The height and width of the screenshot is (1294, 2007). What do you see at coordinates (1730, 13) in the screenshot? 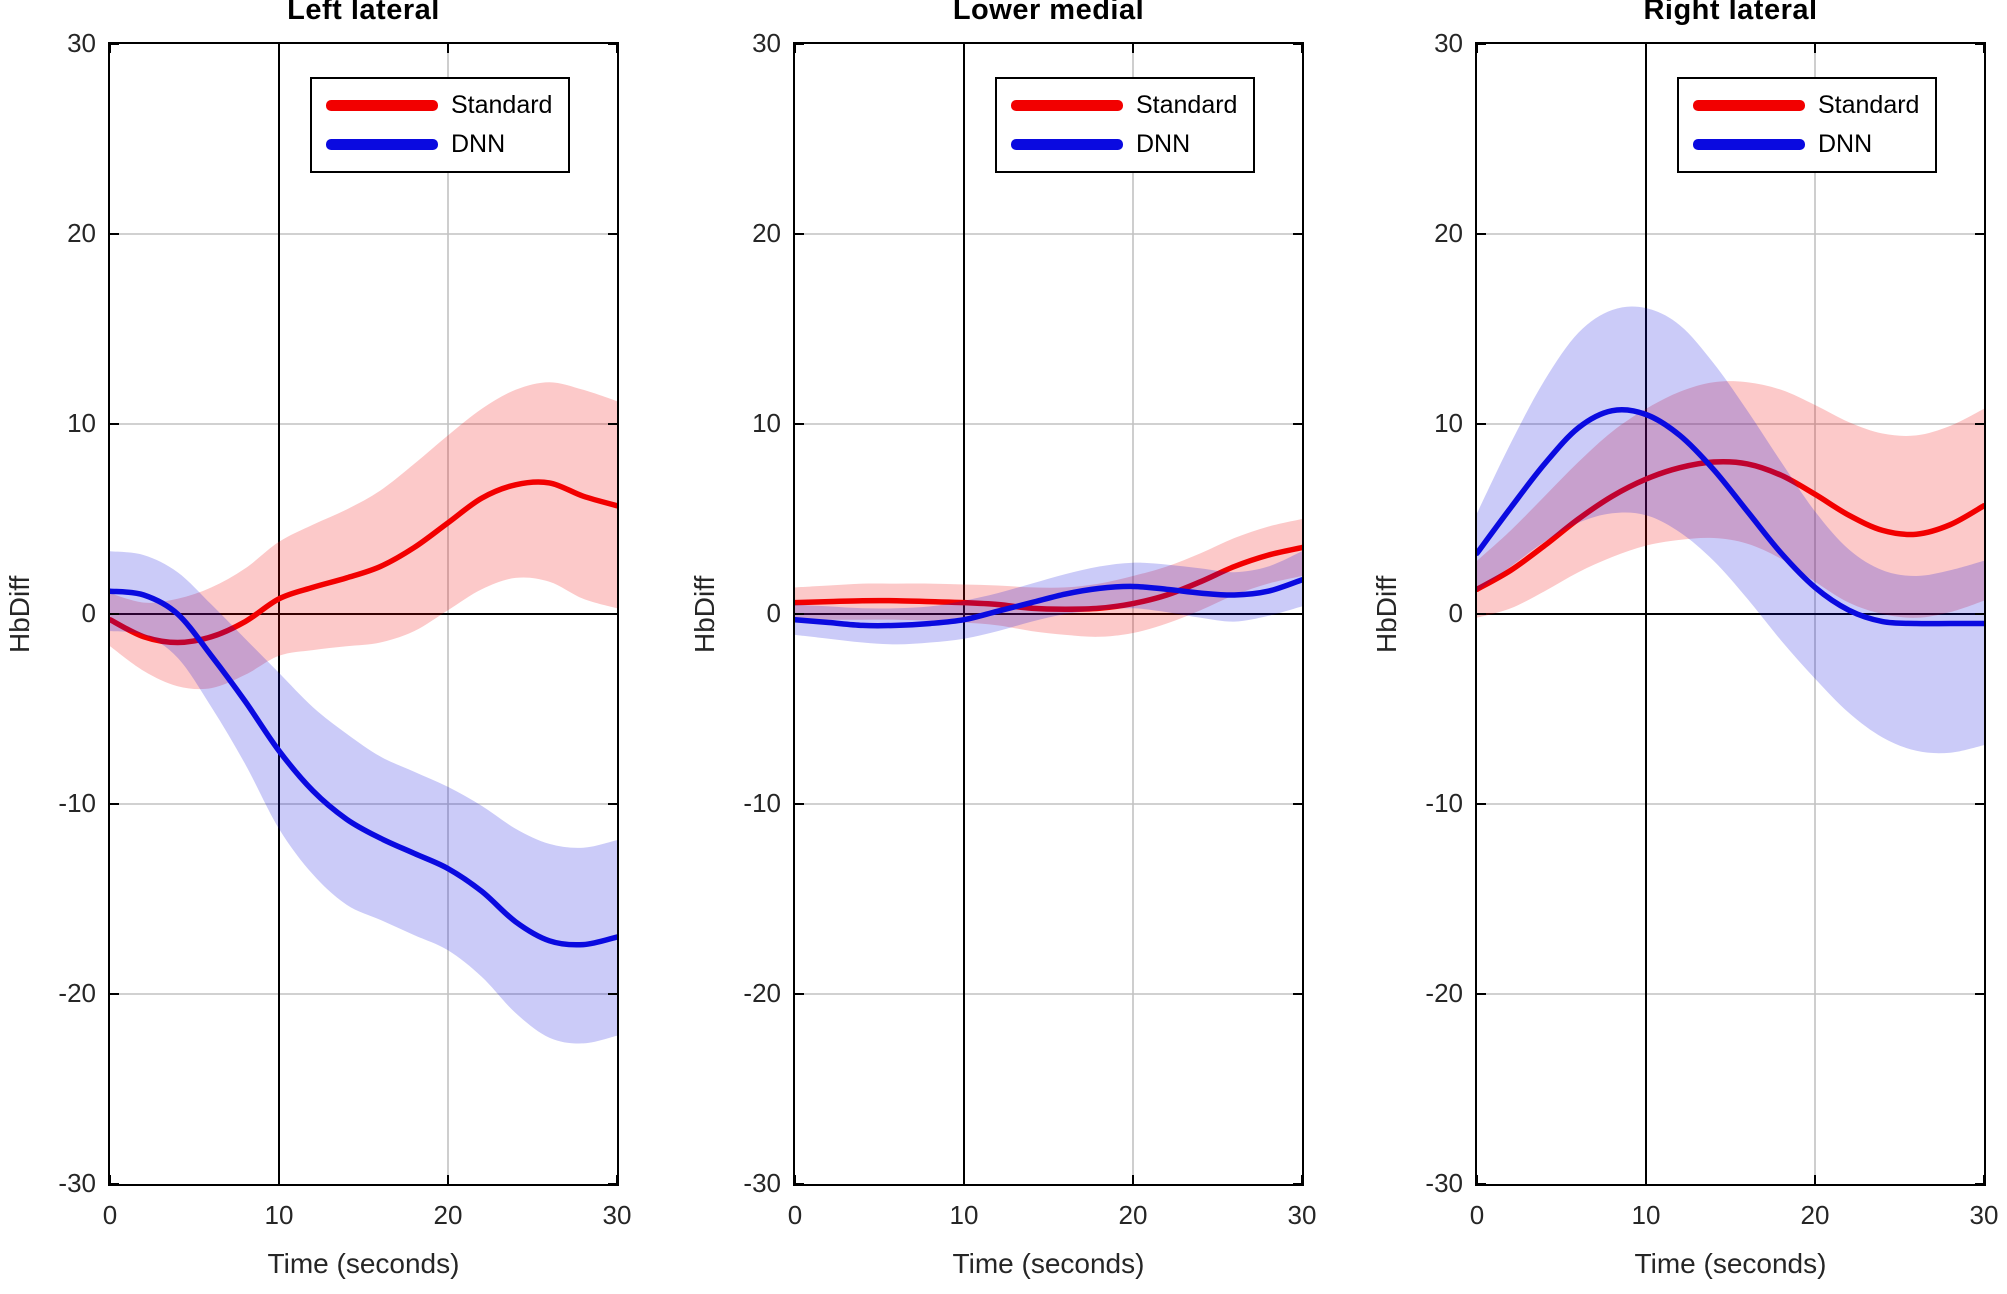
I see `plot-title: Right lateral` at bounding box center [1730, 13].